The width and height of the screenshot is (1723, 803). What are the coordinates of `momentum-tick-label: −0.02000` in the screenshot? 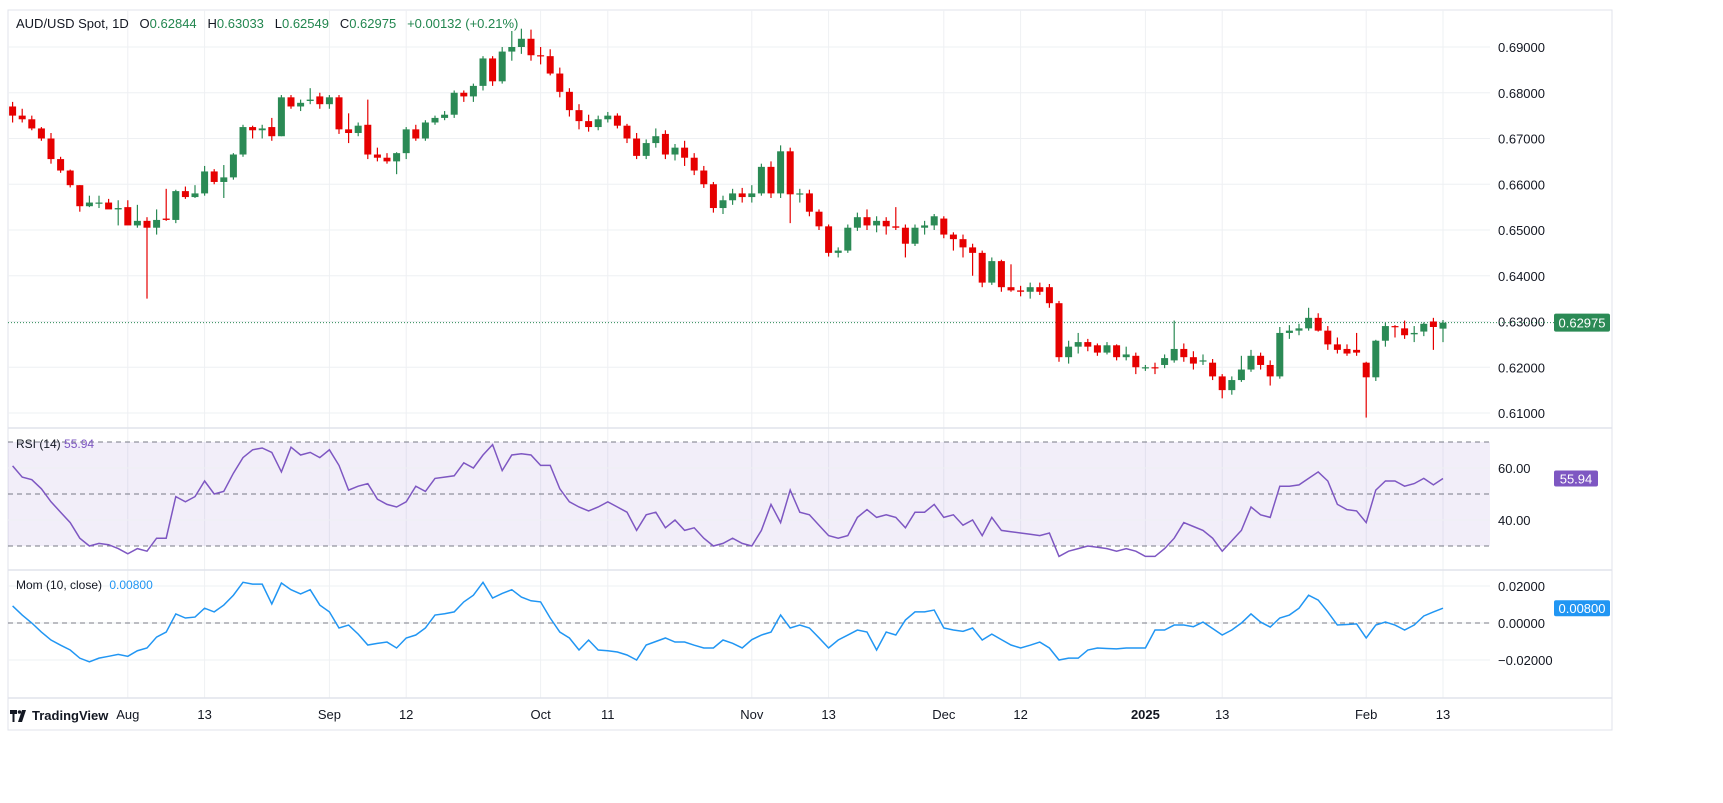 It's located at (1525, 660).